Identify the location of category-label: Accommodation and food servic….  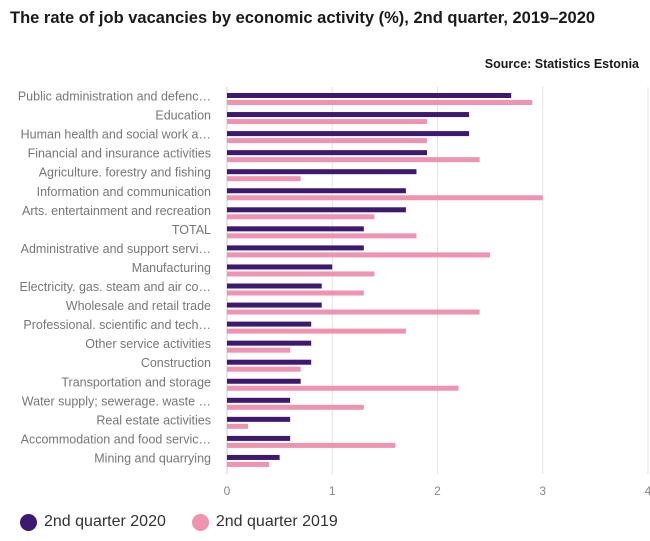
(116, 439).